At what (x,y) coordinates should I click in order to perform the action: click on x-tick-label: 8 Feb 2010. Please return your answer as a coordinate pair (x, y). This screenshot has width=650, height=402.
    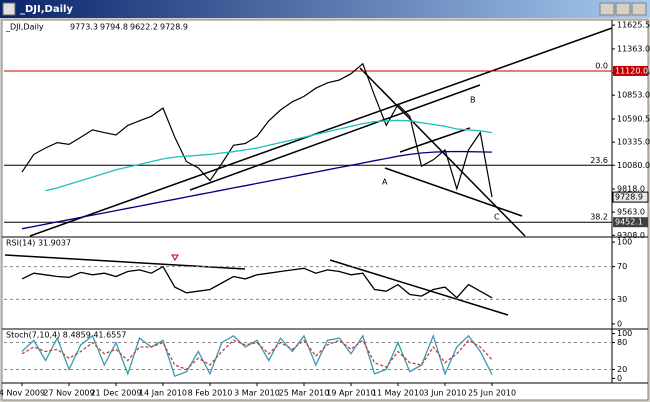
    Looking at the image, I should click on (210, 393).